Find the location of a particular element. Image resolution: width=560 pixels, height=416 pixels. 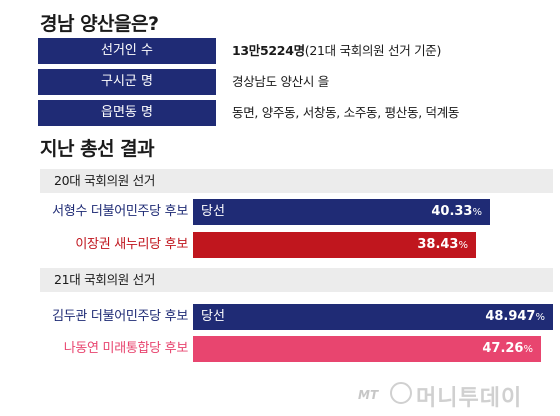

logo-mt: MT is located at coordinates (368, 395).